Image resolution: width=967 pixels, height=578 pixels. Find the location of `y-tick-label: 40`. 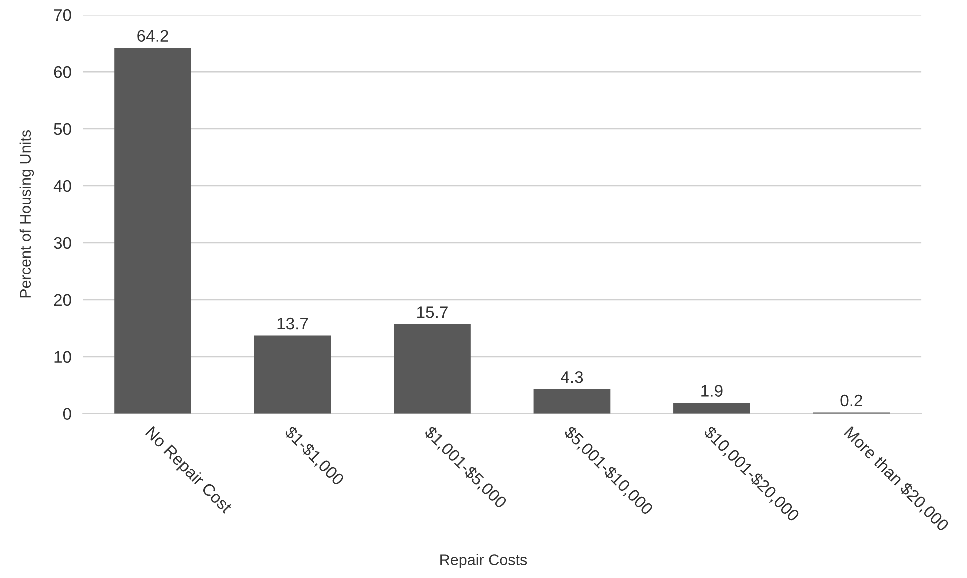

y-tick-label: 40 is located at coordinates (63, 186).